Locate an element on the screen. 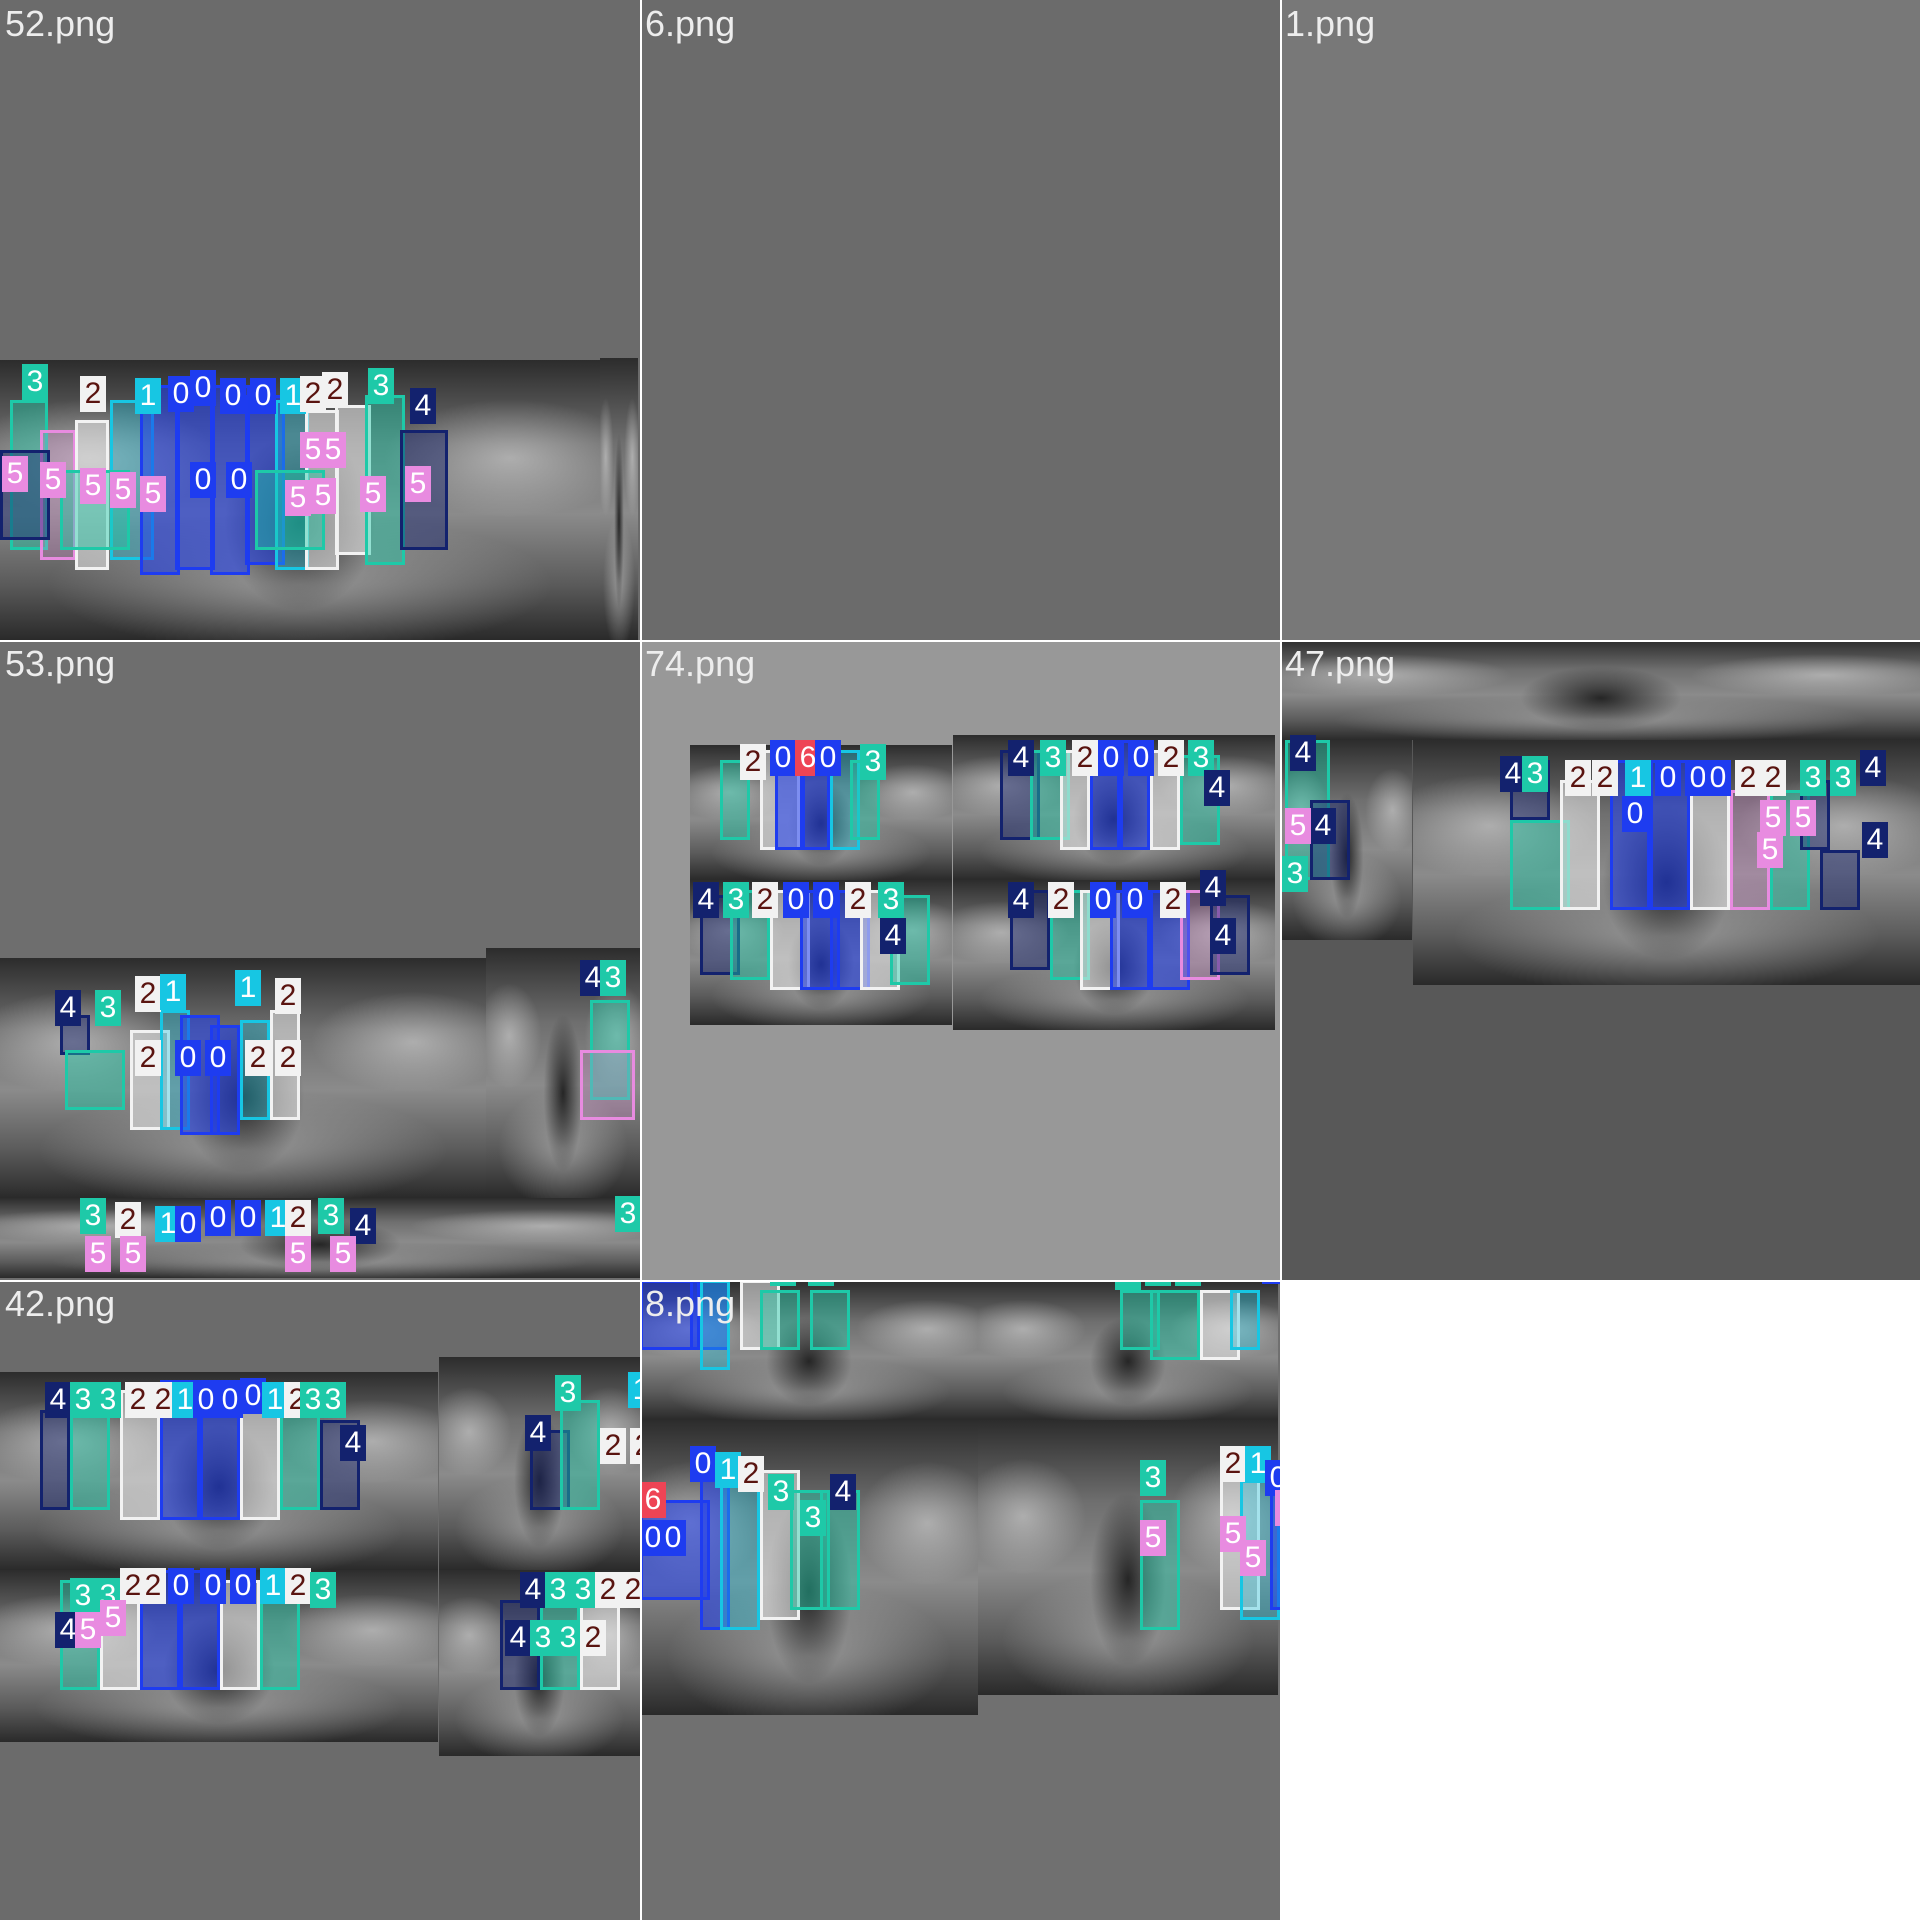  xray-image is located at coordinates (619, 499).